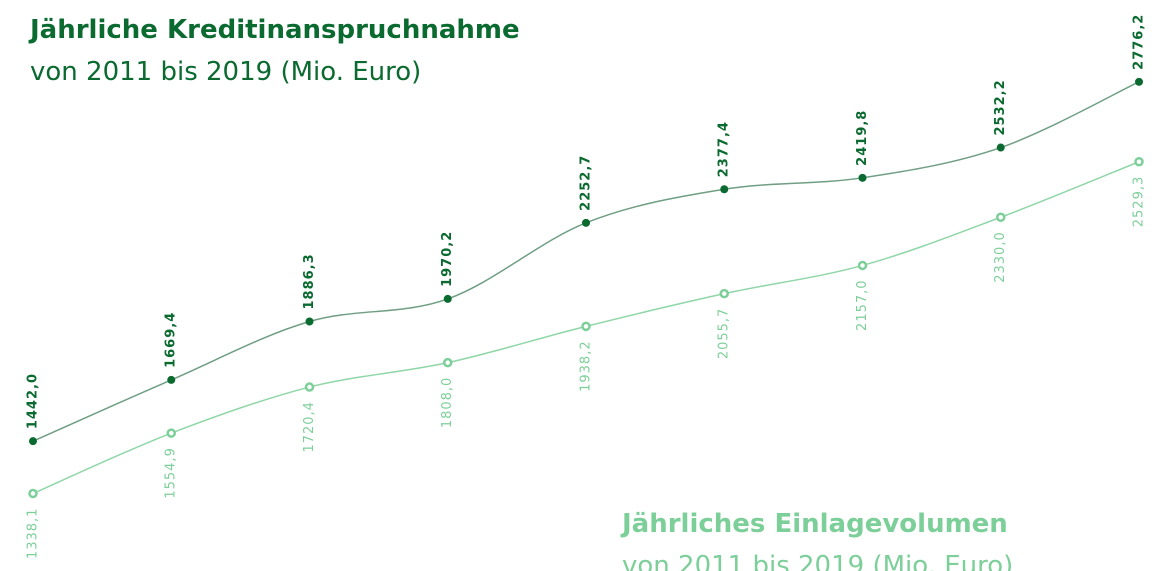 The height and width of the screenshot is (571, 1170). What do you see at coordinates (309, 427) in the screenshot?
I see `value-label: 1720,4` at bounding box center [309, 427].